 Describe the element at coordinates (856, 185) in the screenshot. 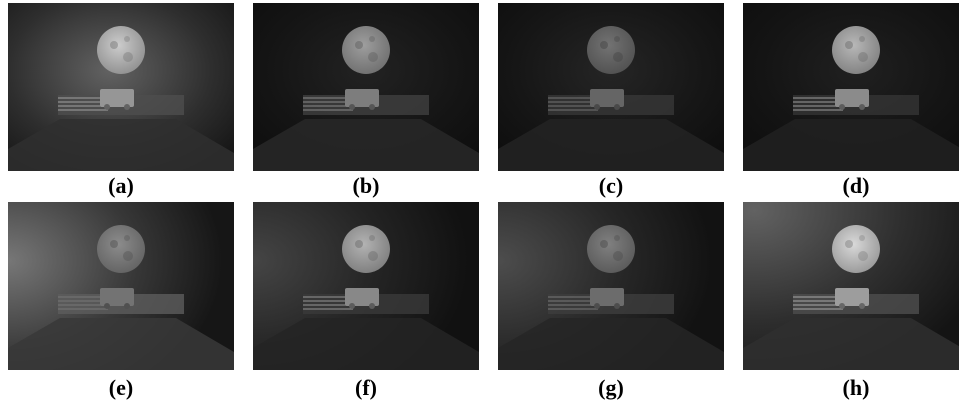

I see `caption-d: (d)` at that location.